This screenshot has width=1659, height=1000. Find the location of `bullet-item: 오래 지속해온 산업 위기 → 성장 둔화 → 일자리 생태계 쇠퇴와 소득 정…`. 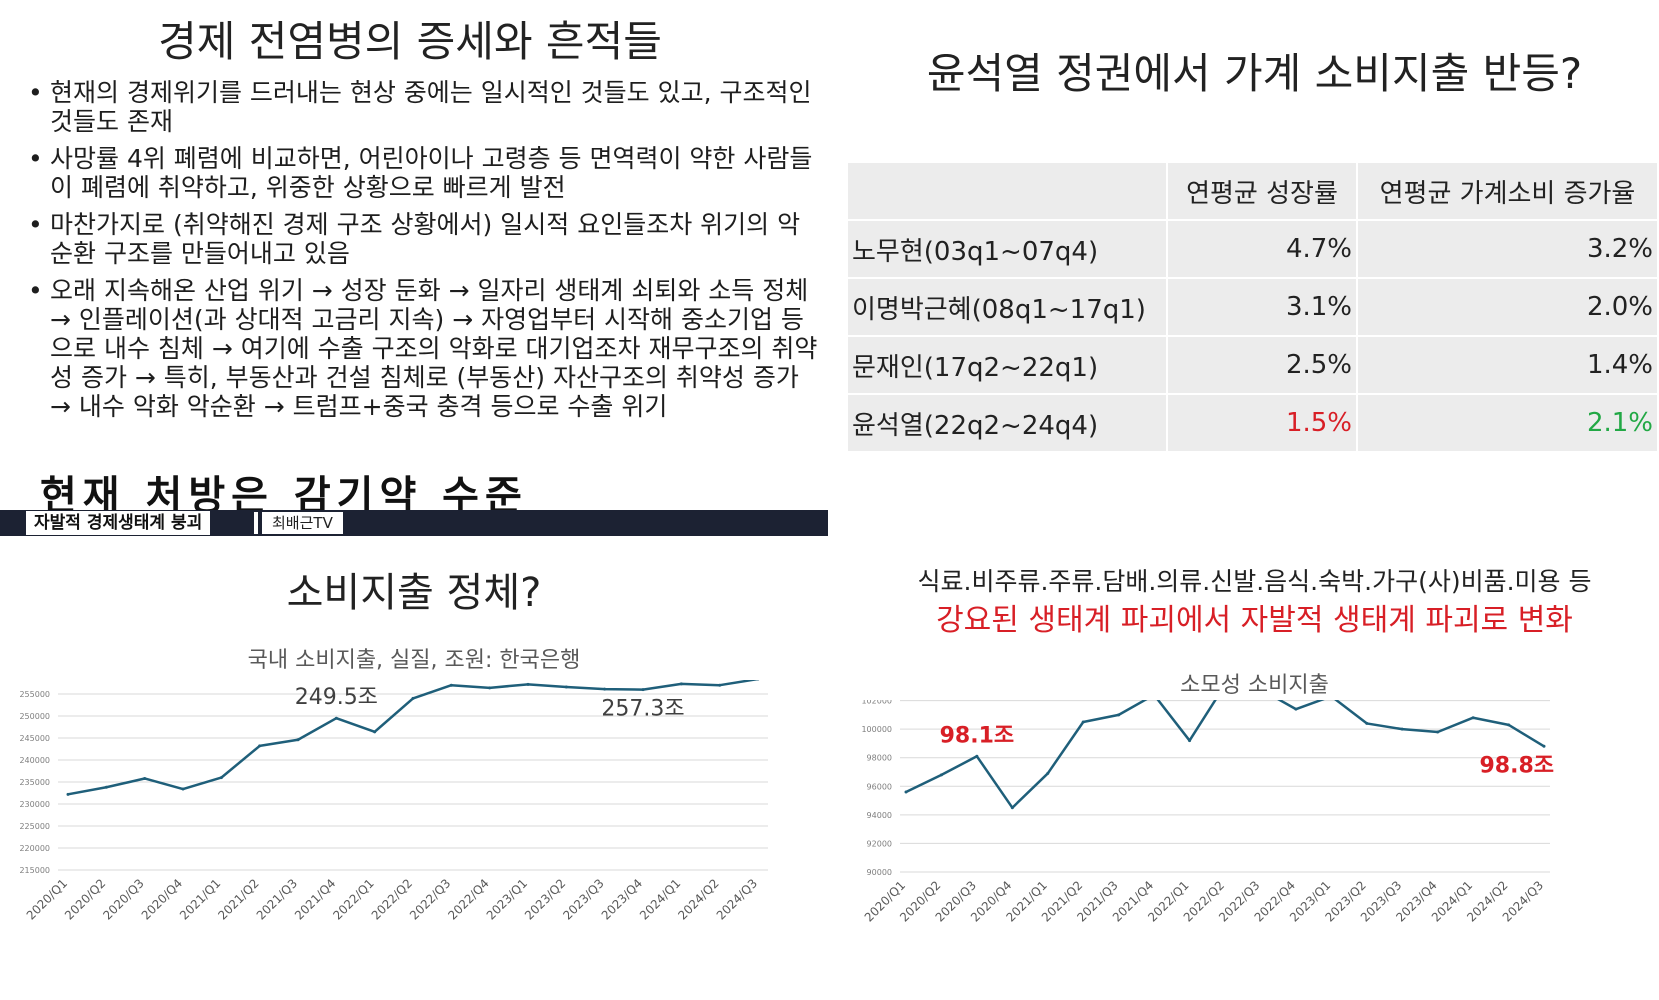

bullet-item: 오래 지속해온 산업 위기 → 성장 둔화 → 일자리 생태계 쇠퇴와 소득 정… is located at coordinates (423, 348).